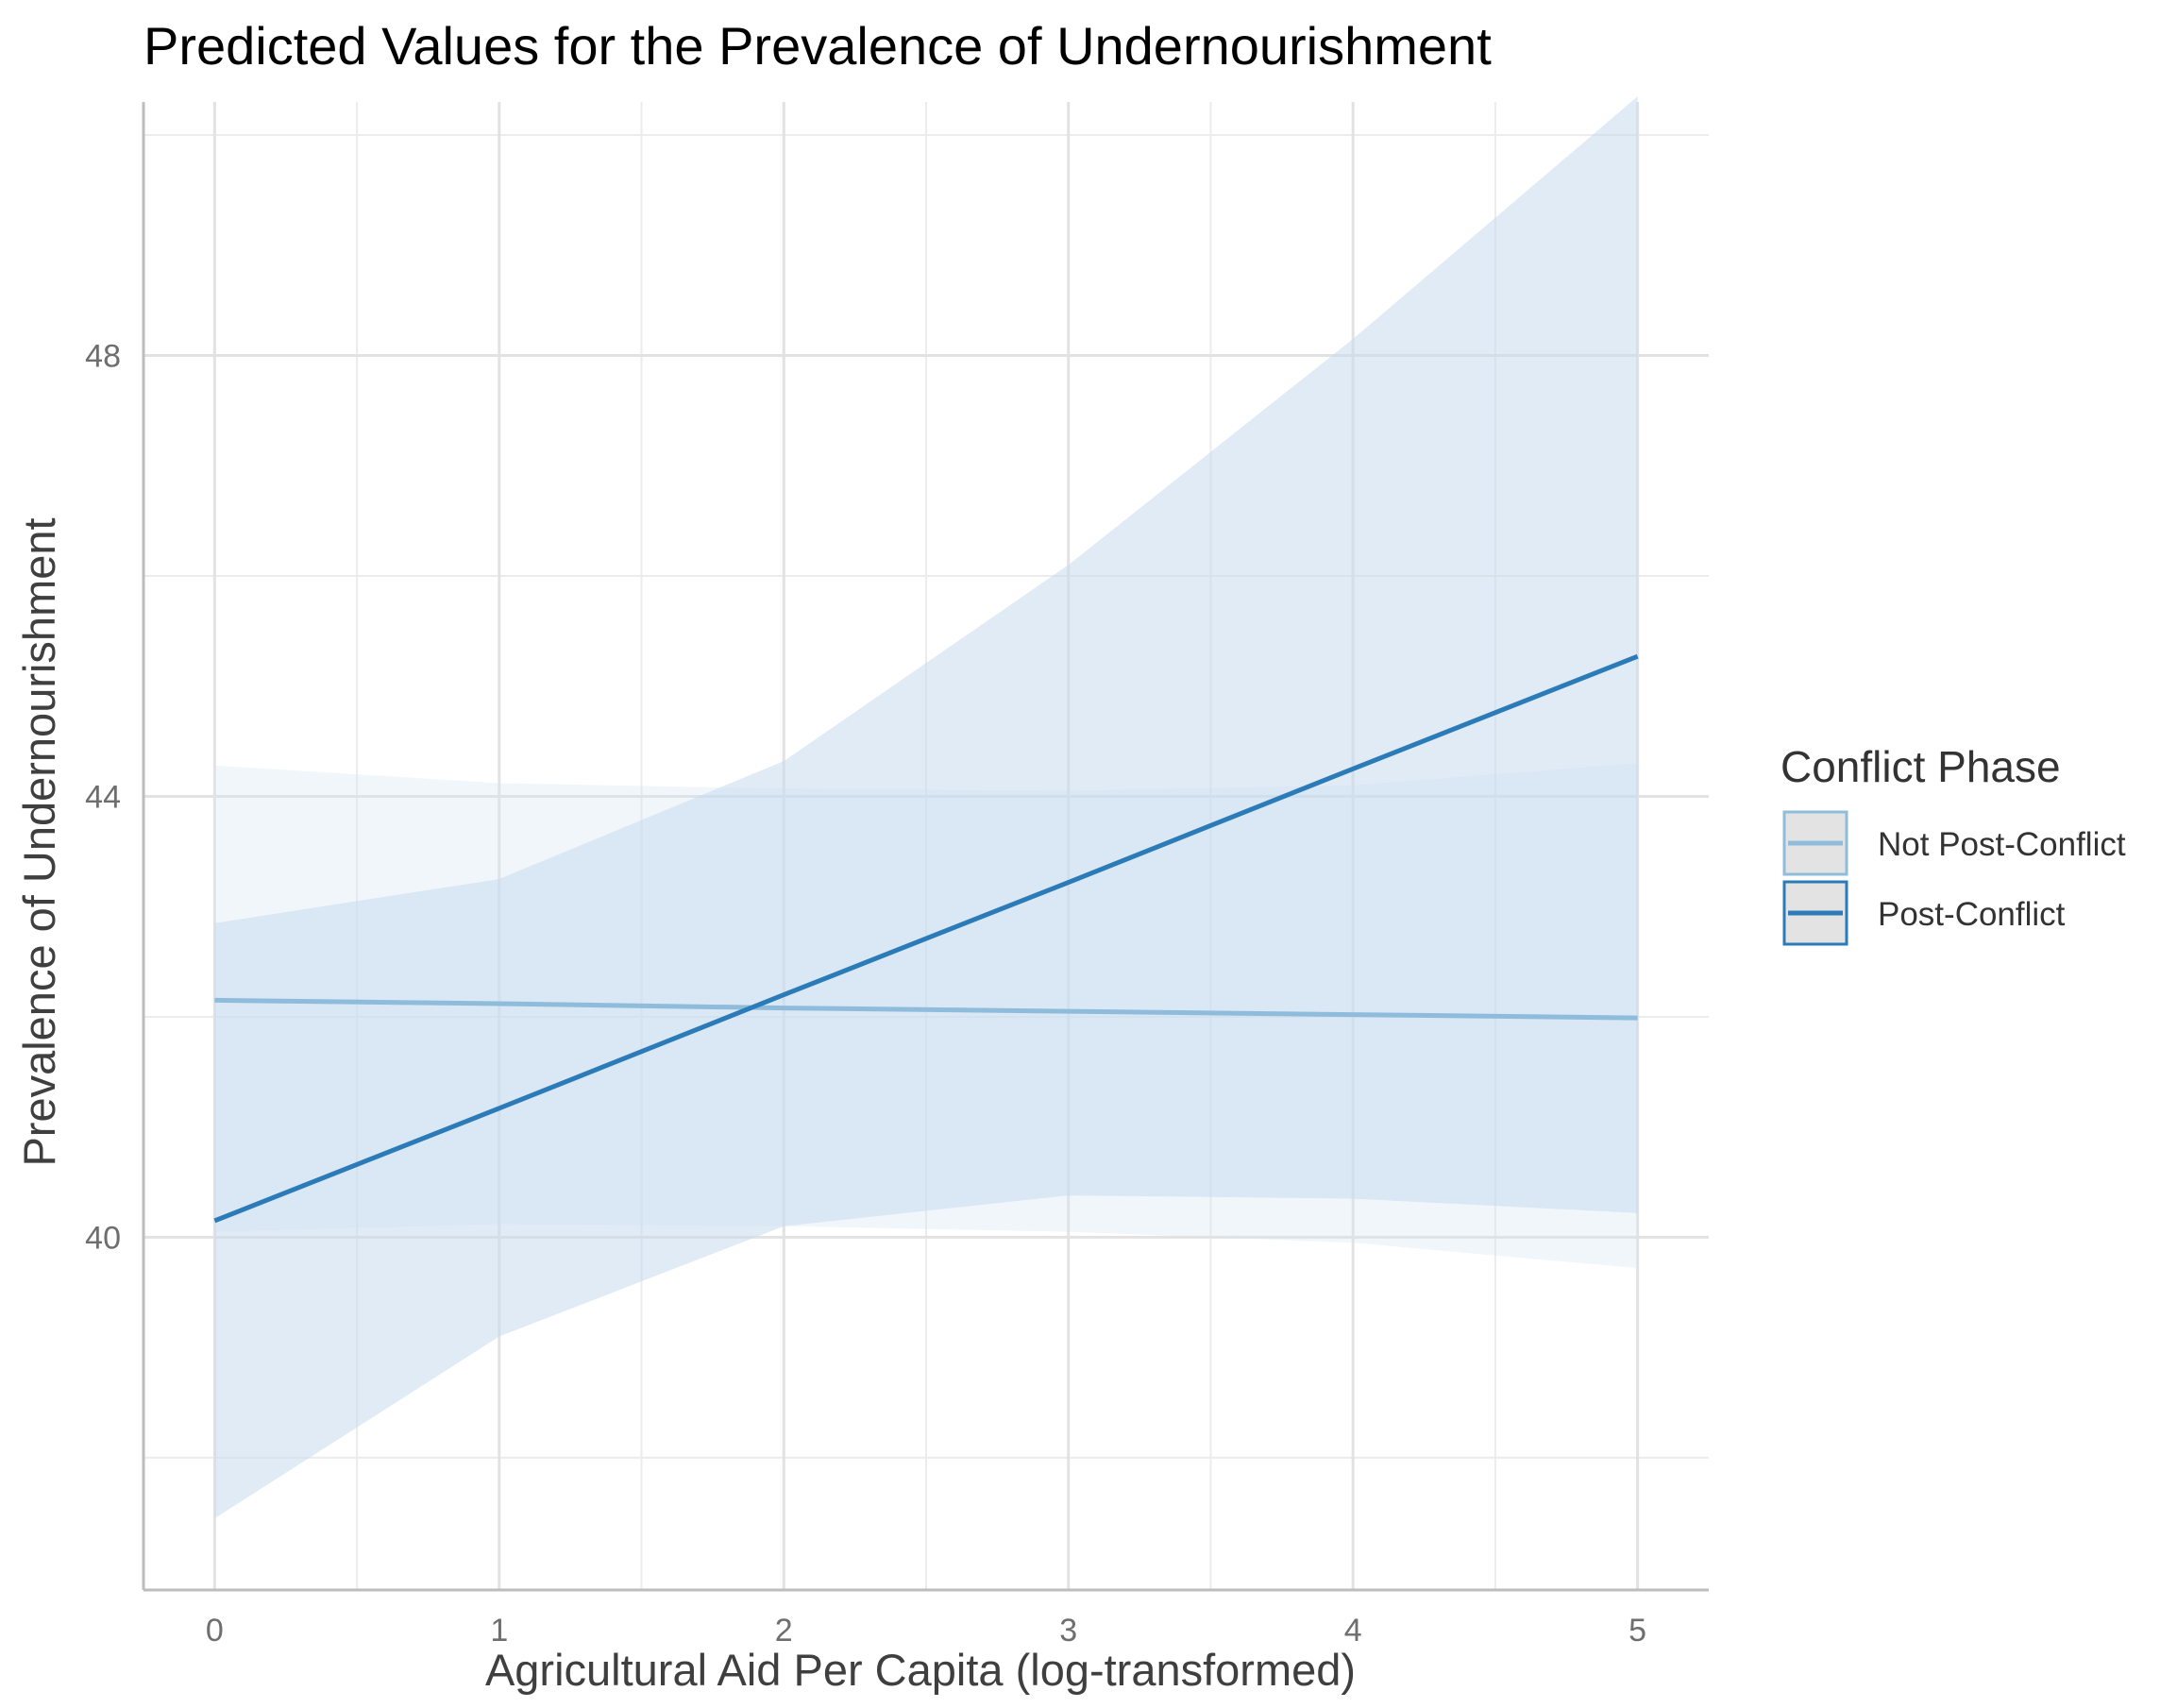  Describe the element at coordinates (1972, 914) in the screenshot. I see `legend-label-1: Post-Conflict` at that location.